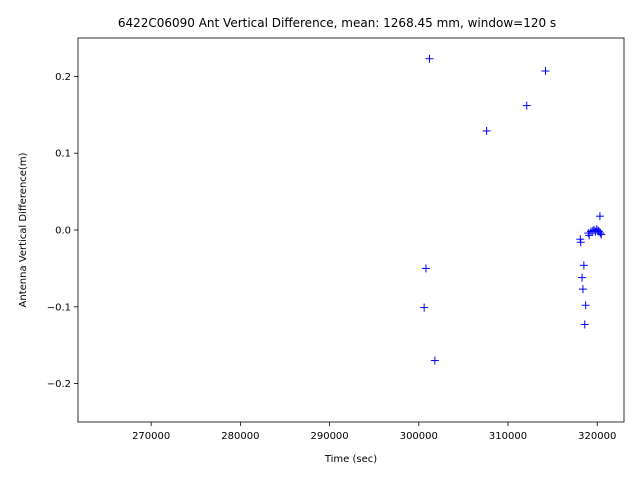 This screenshot has height=480, width=640. I want to click on y-tick-label: −0.2, so click(59, 384).